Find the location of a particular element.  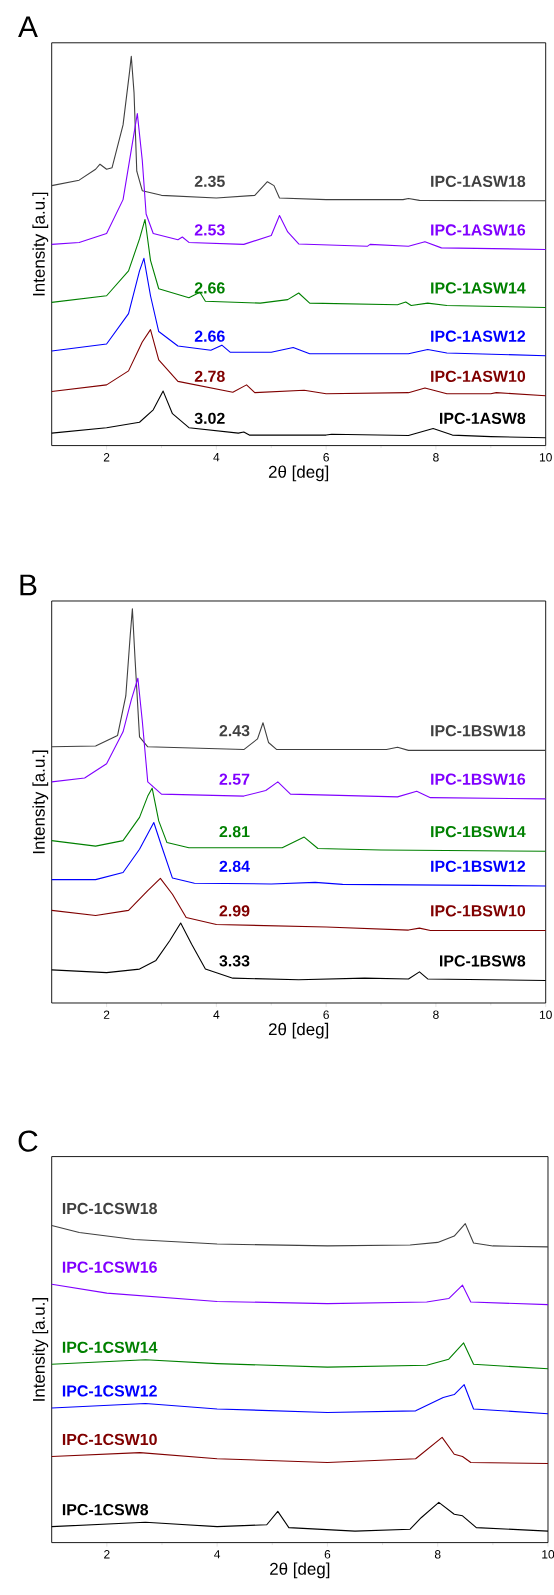

annotation: 2.35 is located at coordinates (209, 181).